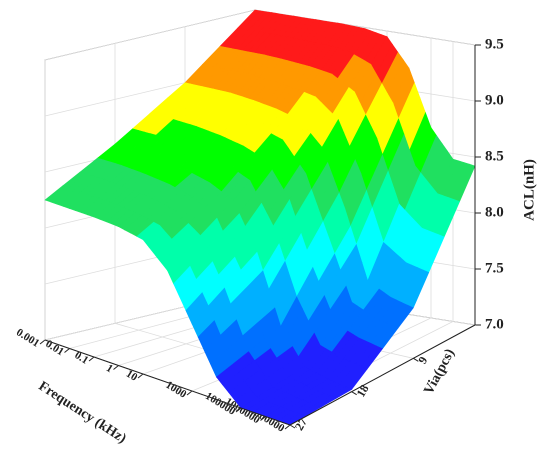 The height and width of the screenshot is (471, 550). What do you see at coordinates (494, 212) in the screenshot?
I see `z-tick-label: 8.0` at bounding box center [494, 212].